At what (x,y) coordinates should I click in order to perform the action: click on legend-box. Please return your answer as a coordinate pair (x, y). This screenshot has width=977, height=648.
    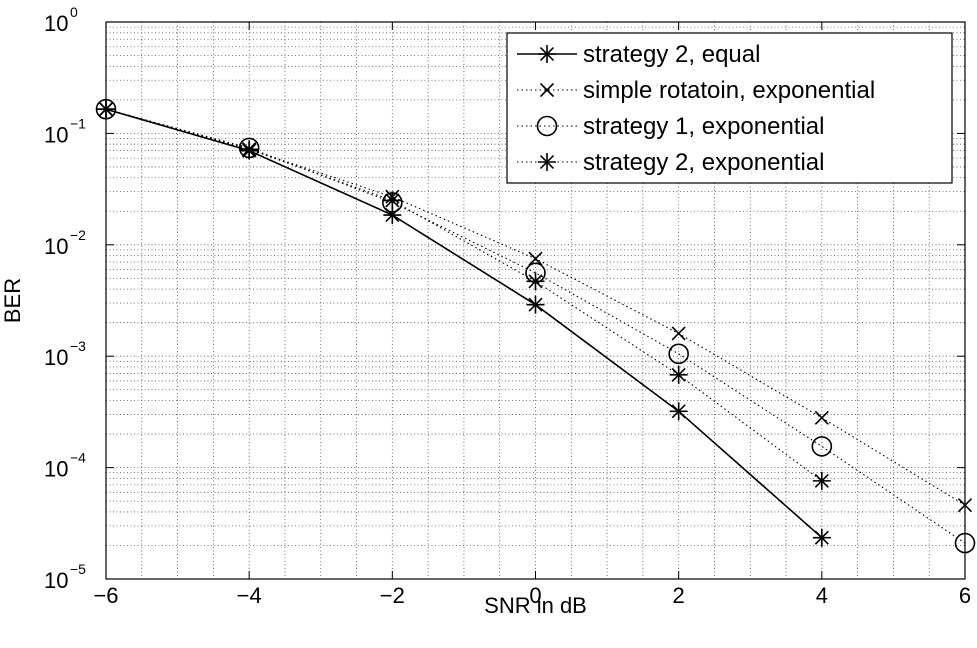
    Looking at the image, I should click on (729, 108).